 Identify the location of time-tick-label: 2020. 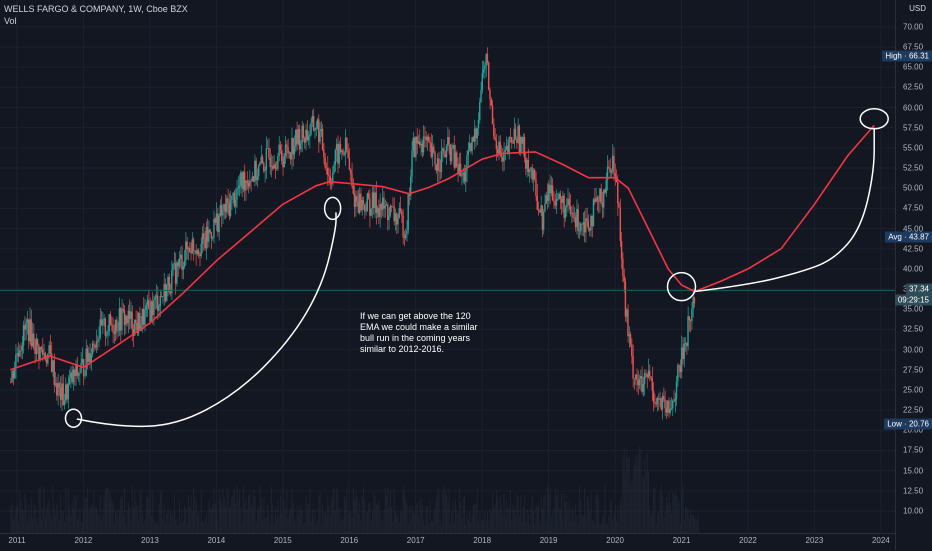
(615, 540).